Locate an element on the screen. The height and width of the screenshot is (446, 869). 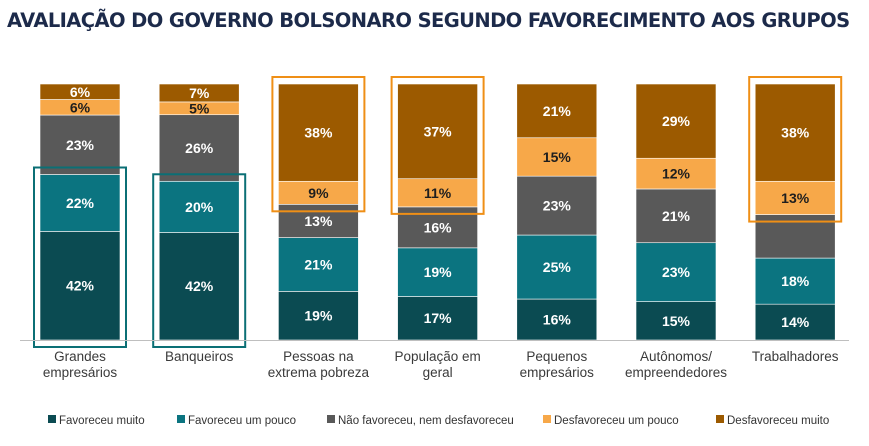
bar-segment-grandes-empresarios-nao-favoreceu-nem-desfavoreceu is located at coordinates (80, 144).